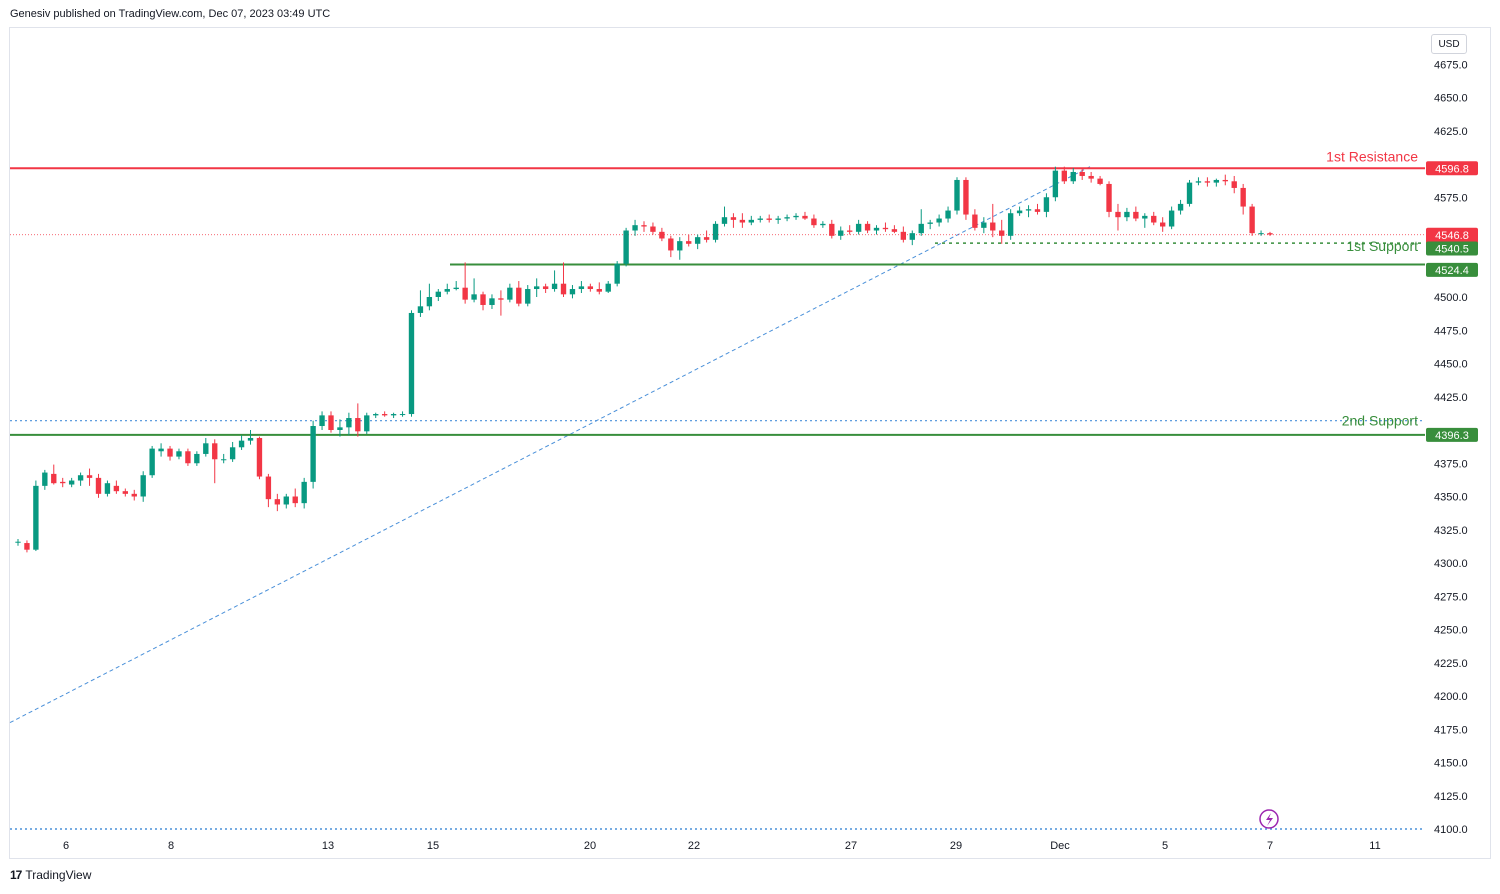  I want to click on support-2-price-tag-bg, so click(1452, 434).